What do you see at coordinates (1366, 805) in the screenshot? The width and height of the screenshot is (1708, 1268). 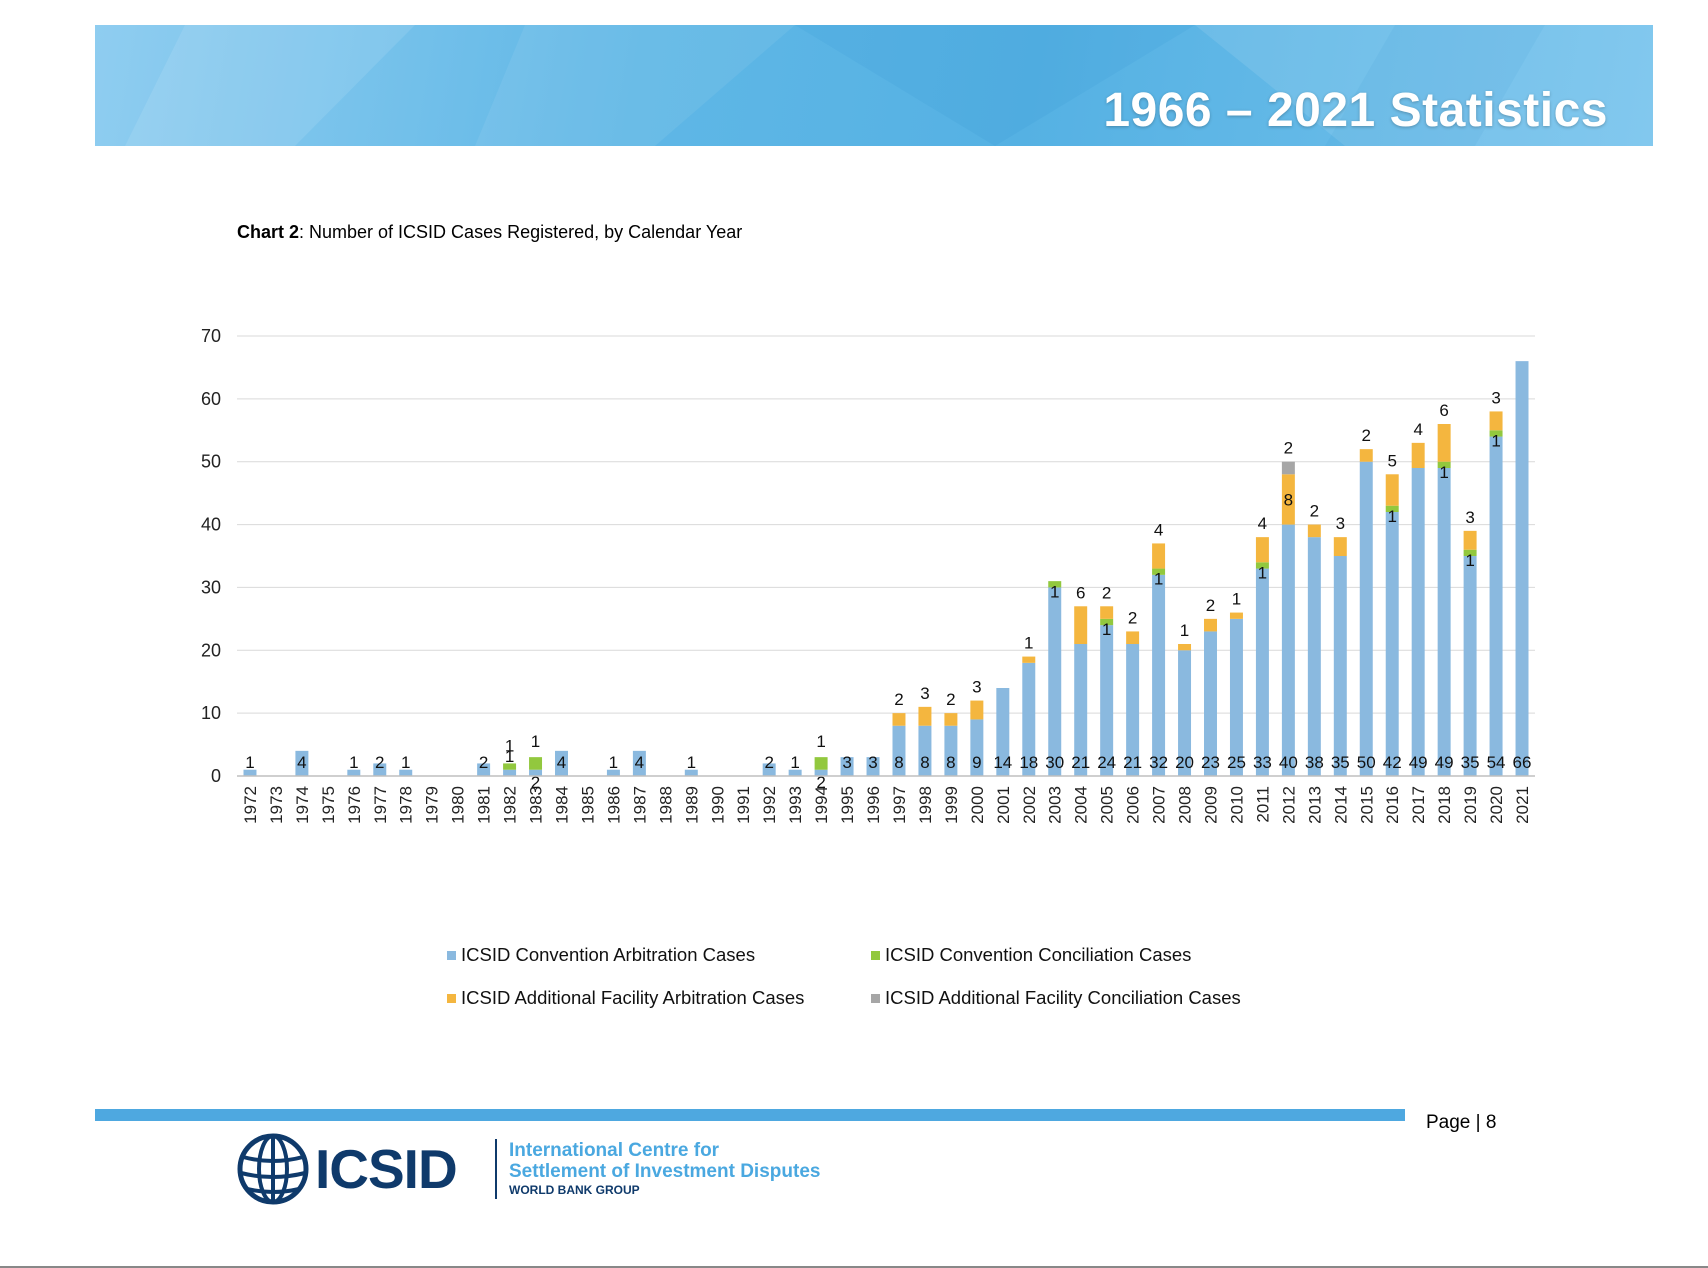 I see `x-tick-label: 2015` at bounding box center [1366, 805].